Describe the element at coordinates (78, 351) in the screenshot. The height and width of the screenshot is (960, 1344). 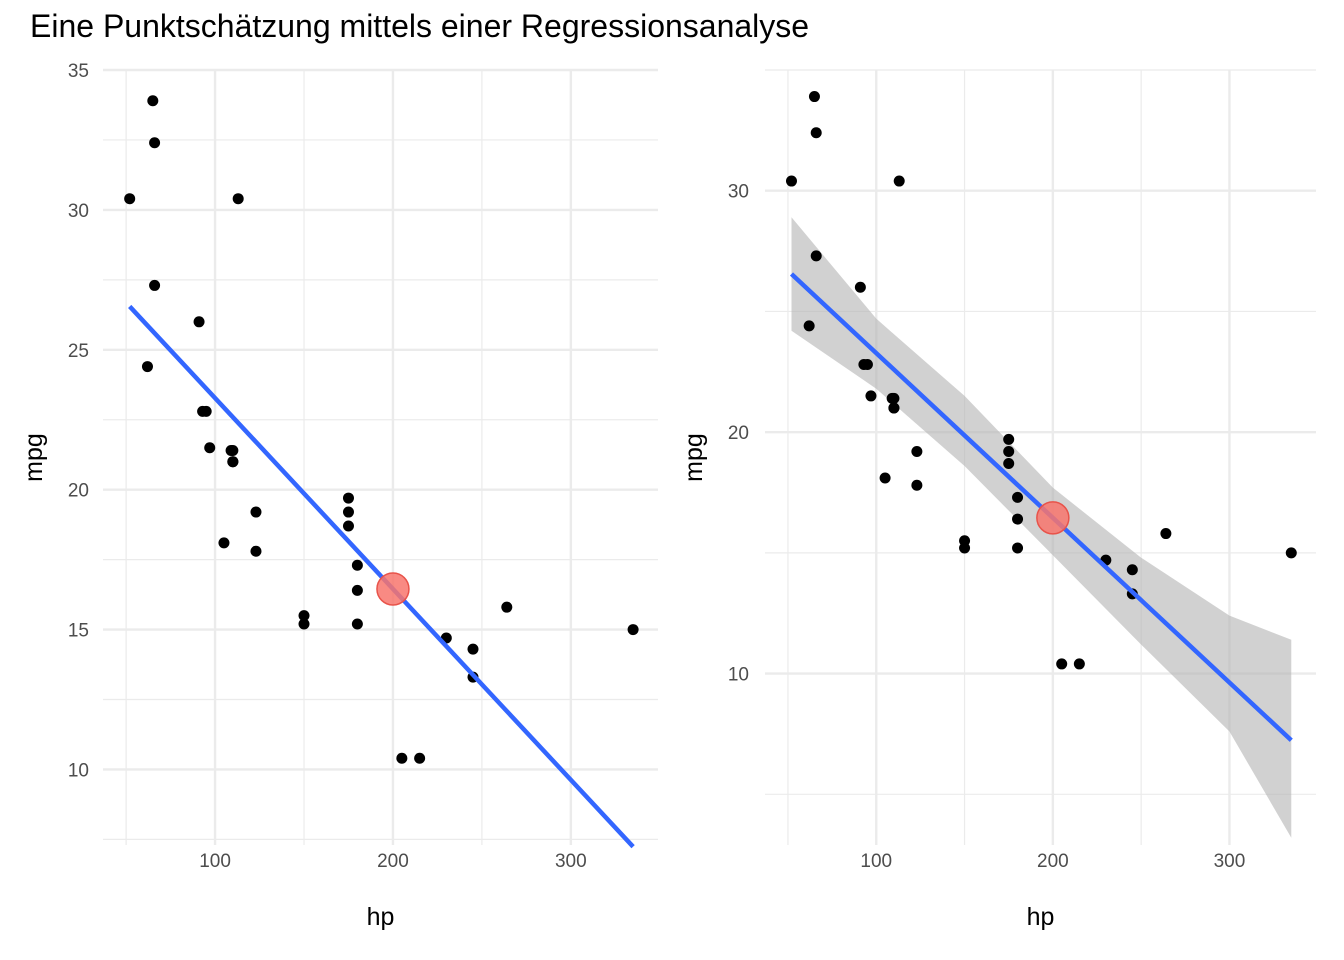
I see `y-tick-label: 25` at that location.